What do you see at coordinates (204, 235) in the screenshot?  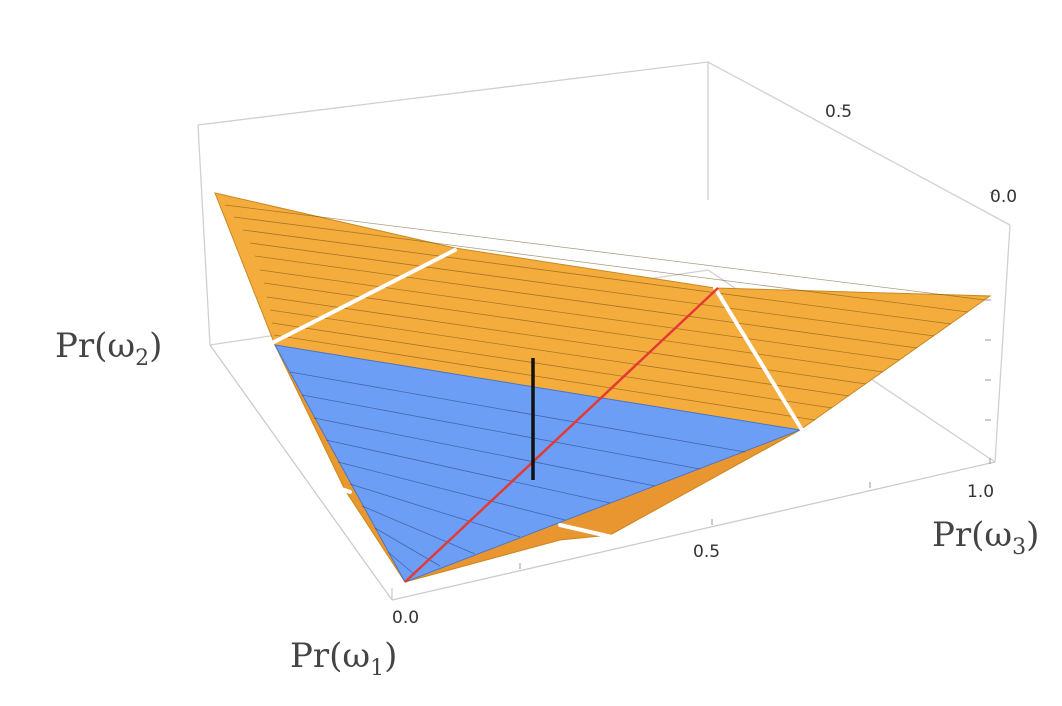 I see `box-edge-left-vertical` at bounding box center [204, 235].